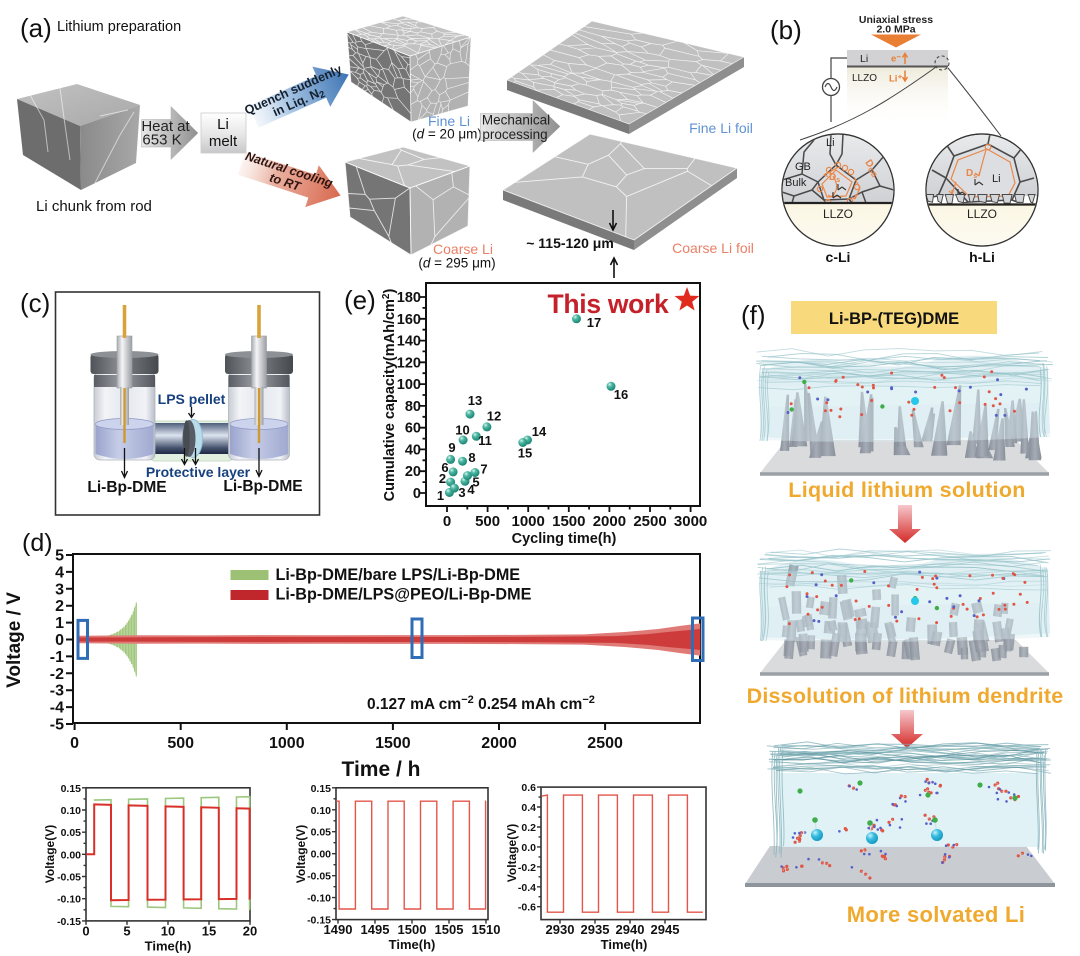 The image size is (1080, 956). I want to click on svg-text: 5, so click(126, 930).